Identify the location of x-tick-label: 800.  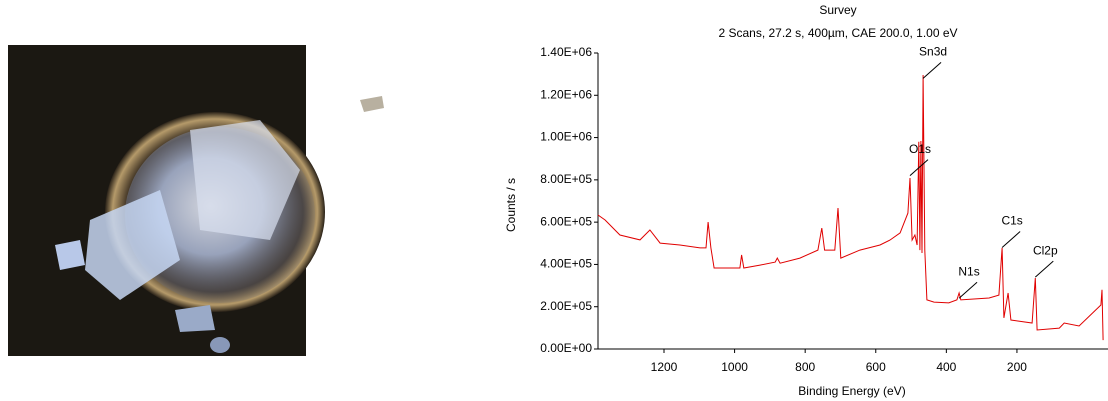
(805, 367).